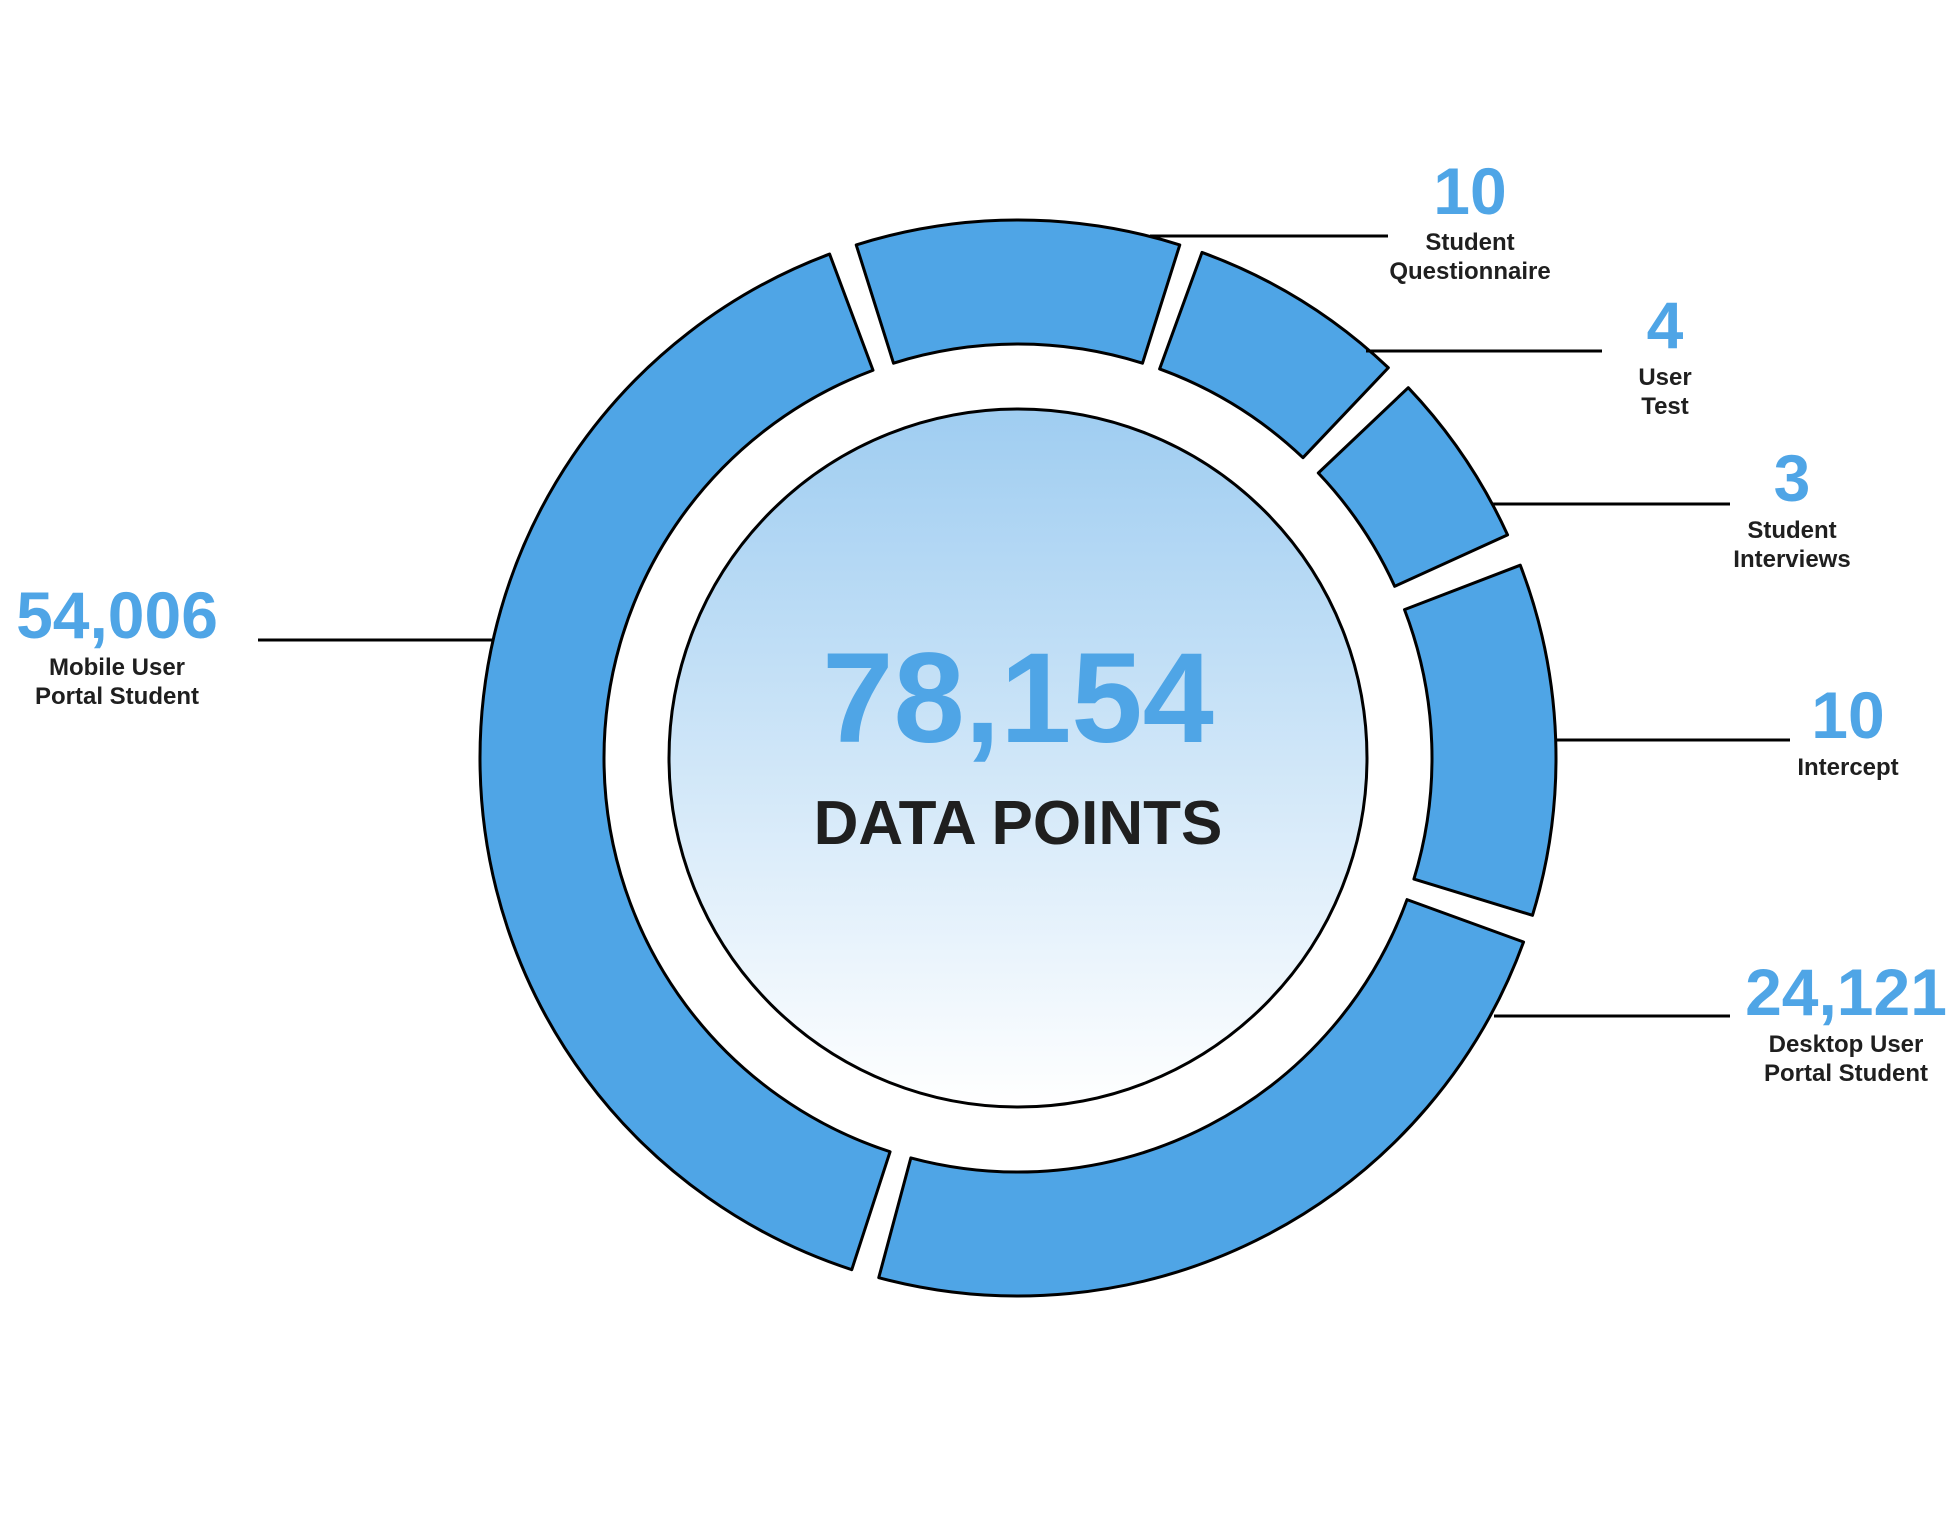 The width and height of the screenshot is (1946, 1514). I want to click on slice-value-0: 10, so click(1469, 191).